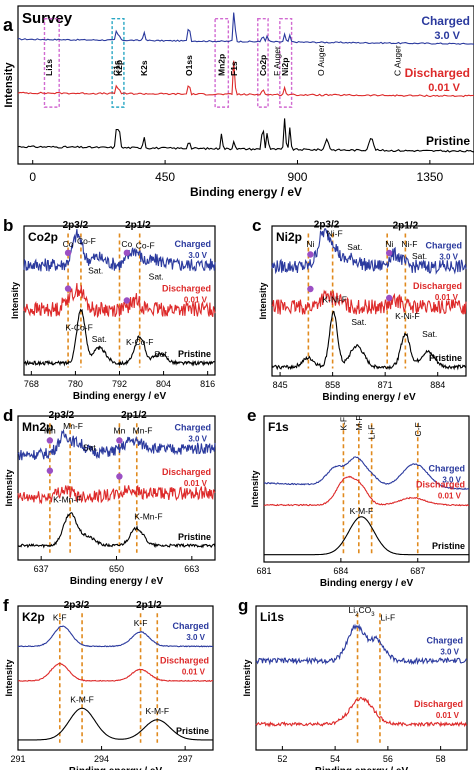 The height and width of the screenshot is (770, 474). I want to click on x-tick-label-g: 52, so click(282, 759).